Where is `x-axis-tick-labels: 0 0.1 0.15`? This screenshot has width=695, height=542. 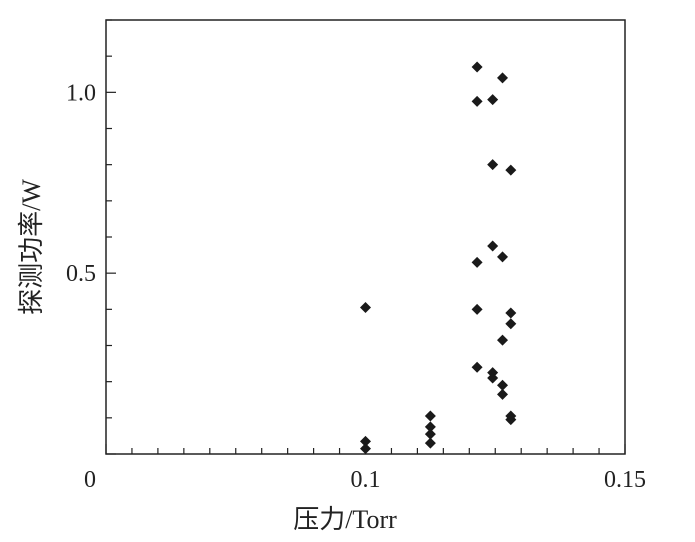 x-axis-tick-labels: 0 0.1 0.15 is located at coordinates (365, 480).